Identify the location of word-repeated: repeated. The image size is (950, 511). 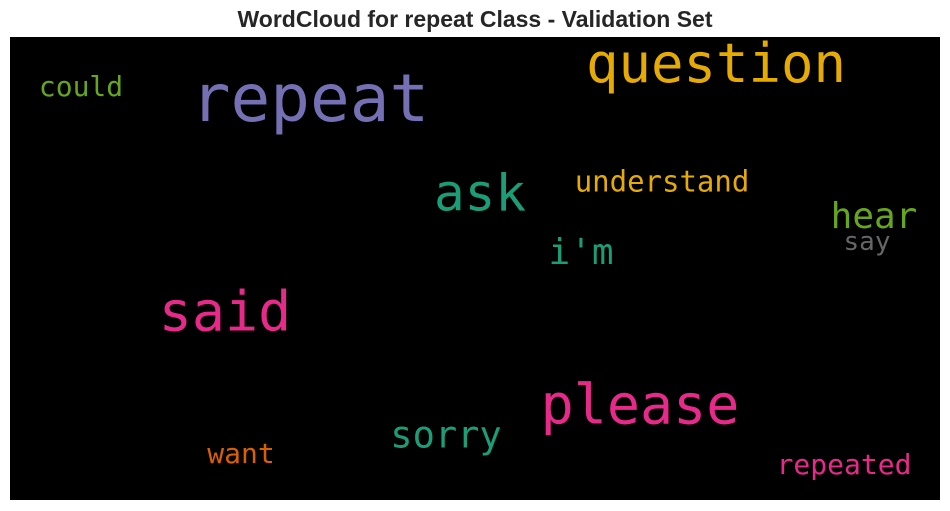
(844, 464).